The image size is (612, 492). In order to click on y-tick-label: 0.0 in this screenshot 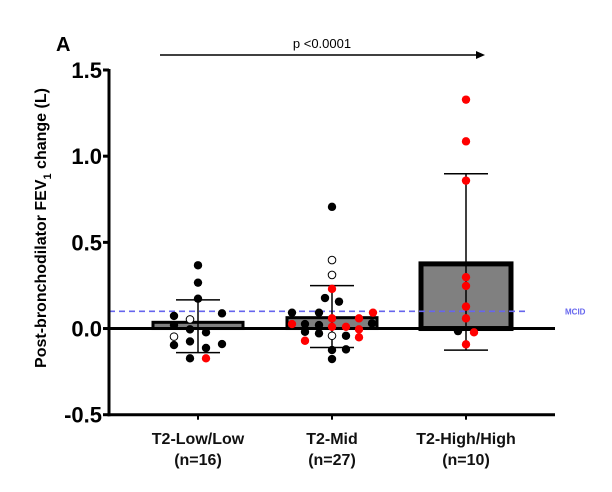, I will do `click(86, 329)`.